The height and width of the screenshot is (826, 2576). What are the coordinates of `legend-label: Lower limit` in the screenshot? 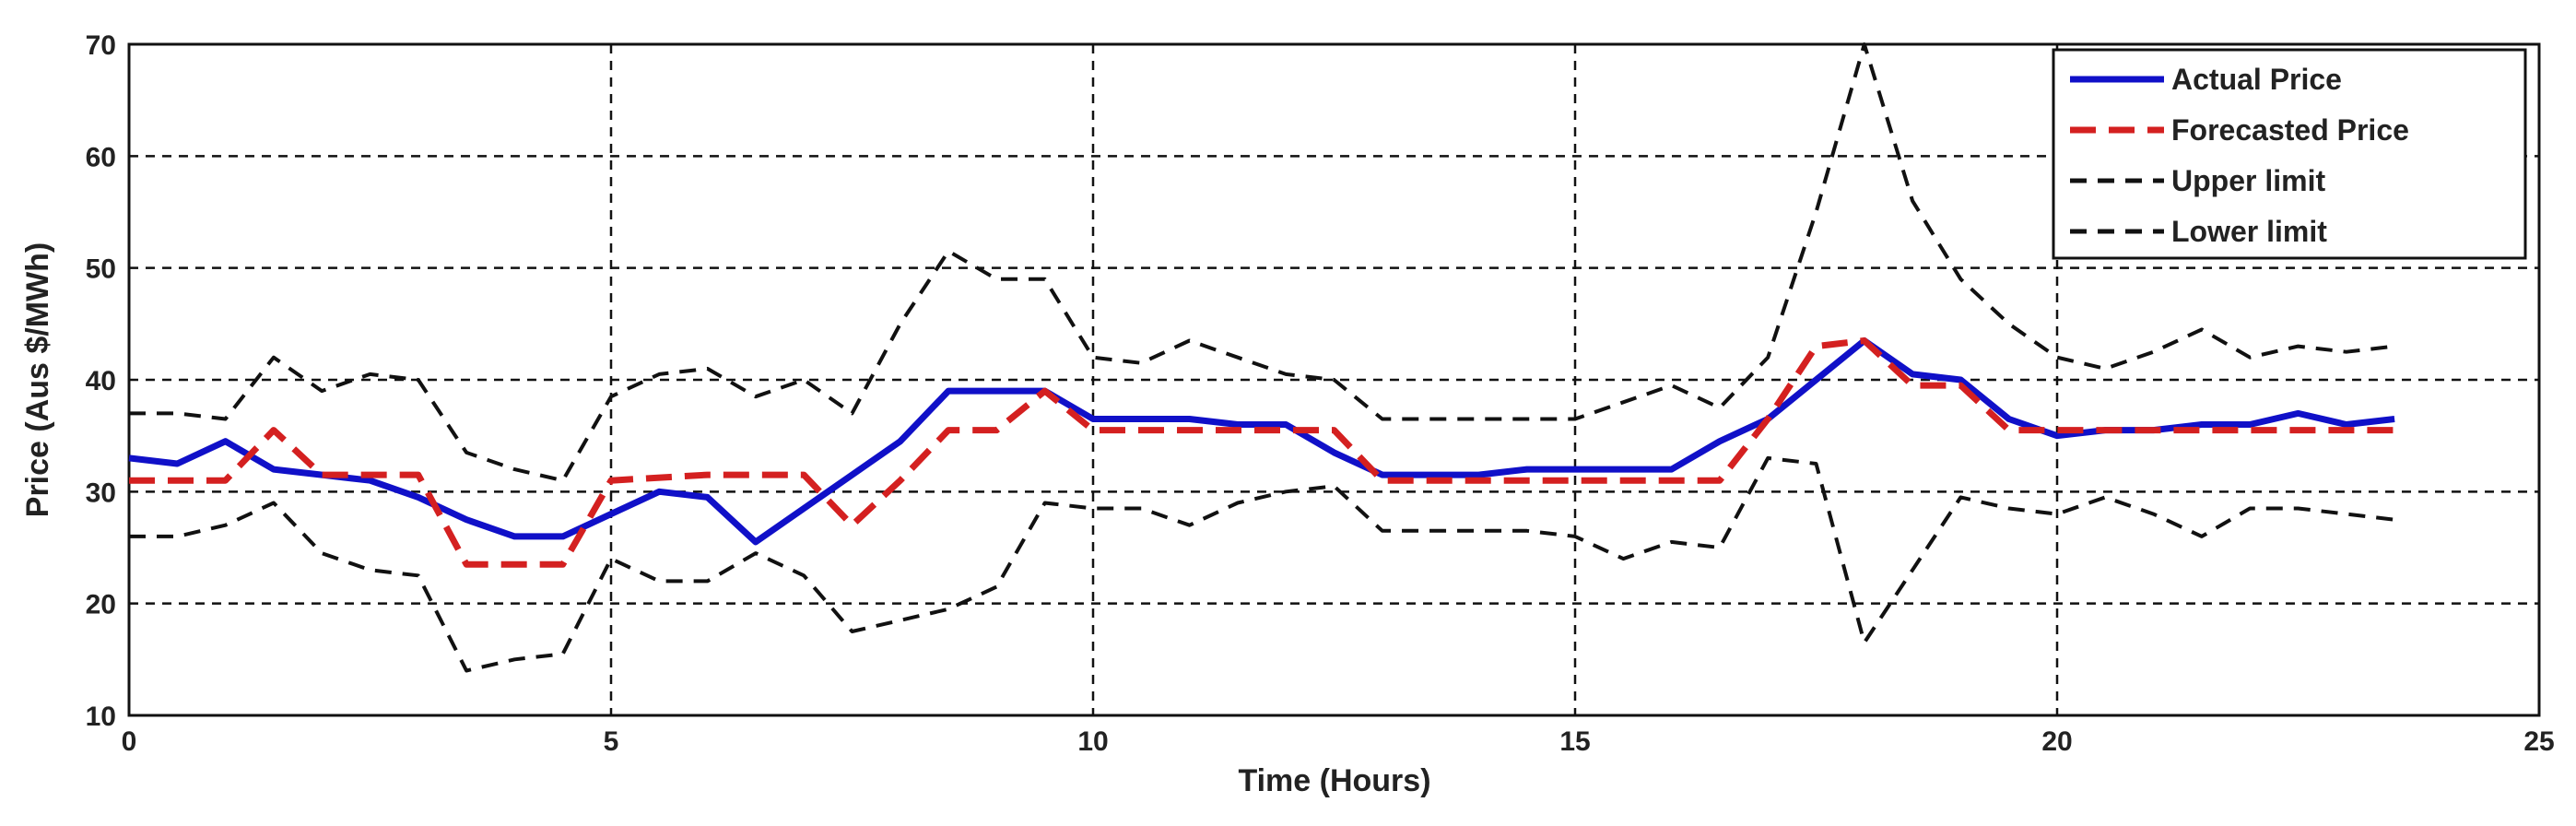 It's located at (2249, 231).